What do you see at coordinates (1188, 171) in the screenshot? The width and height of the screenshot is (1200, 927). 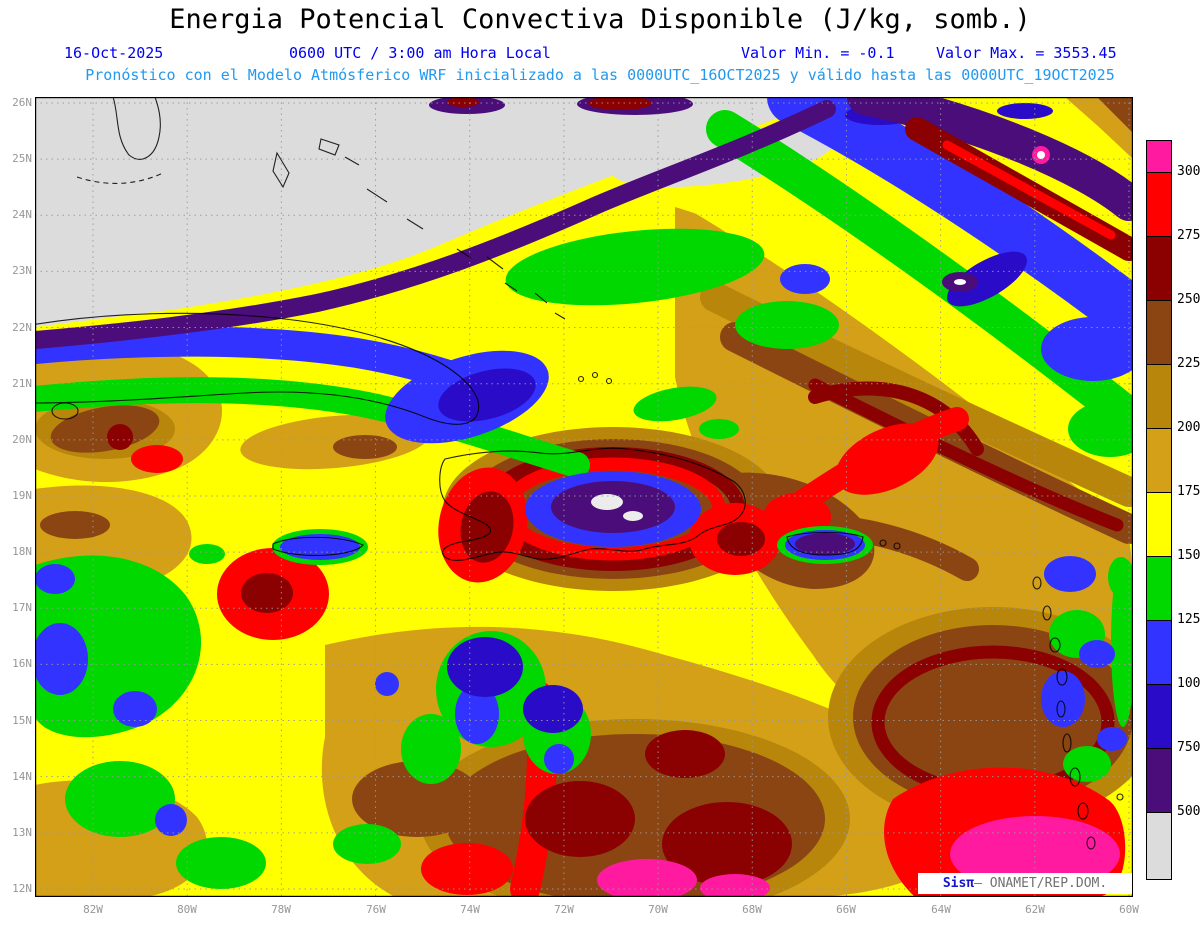 I see `colorbar-value-label: 3000` at bounding box center [1188, 171].